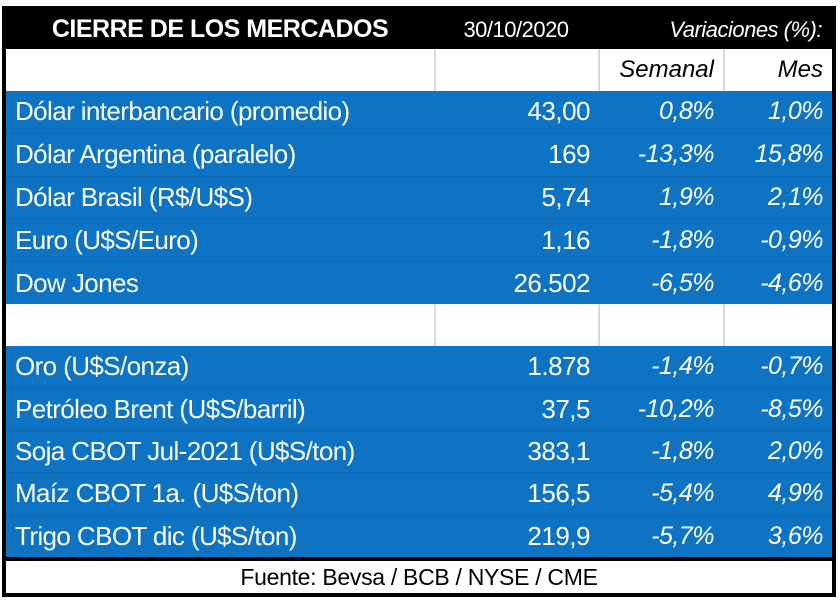  Describe the element at coordinates (160, 408) in the screenshot. I see `row-label: Petróleo Brent (U$S/barril)` at that location.